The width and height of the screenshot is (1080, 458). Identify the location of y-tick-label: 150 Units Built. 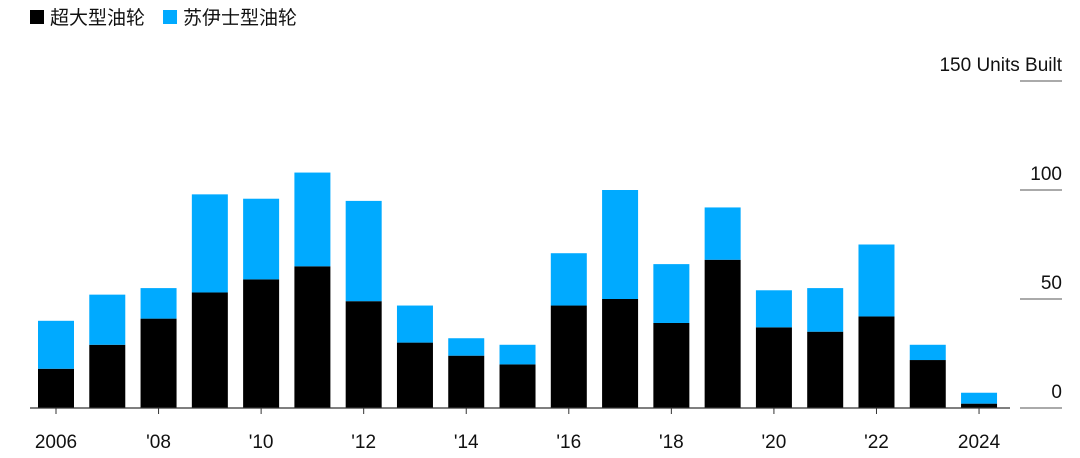
(1000, 65).